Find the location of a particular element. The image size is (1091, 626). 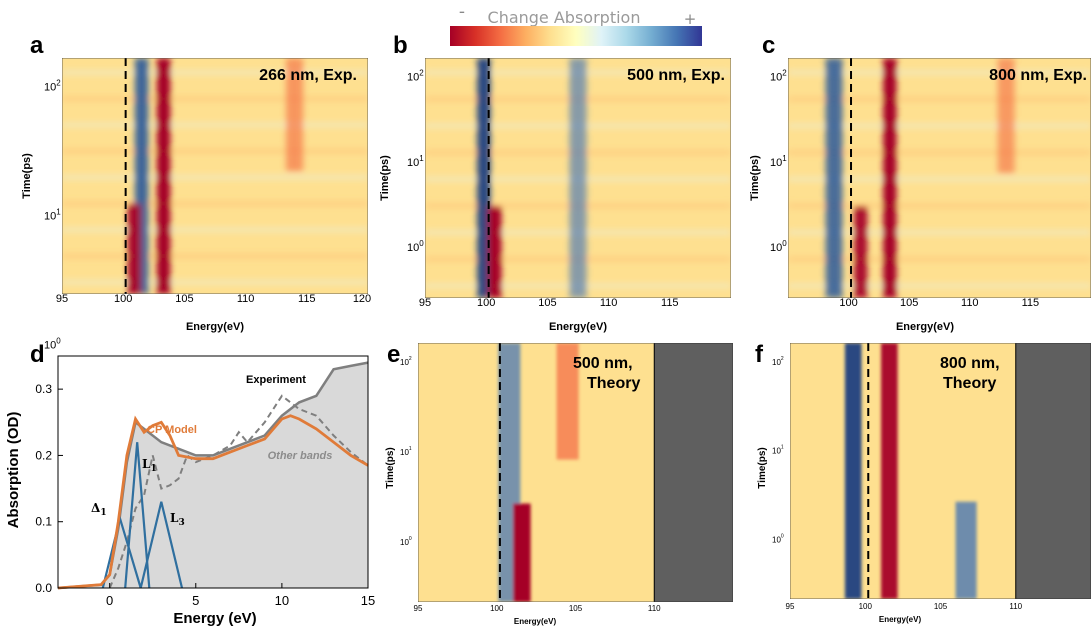

colorbar-minus: - is located at coordinates (462, 12).